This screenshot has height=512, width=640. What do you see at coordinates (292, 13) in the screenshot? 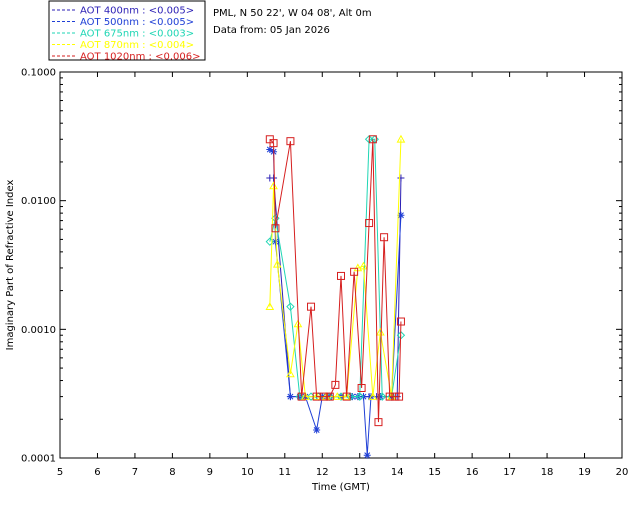
I see `site-info: PML, N 50 22', W 04 08', Alt 0m` at bounding box center [292, 13].